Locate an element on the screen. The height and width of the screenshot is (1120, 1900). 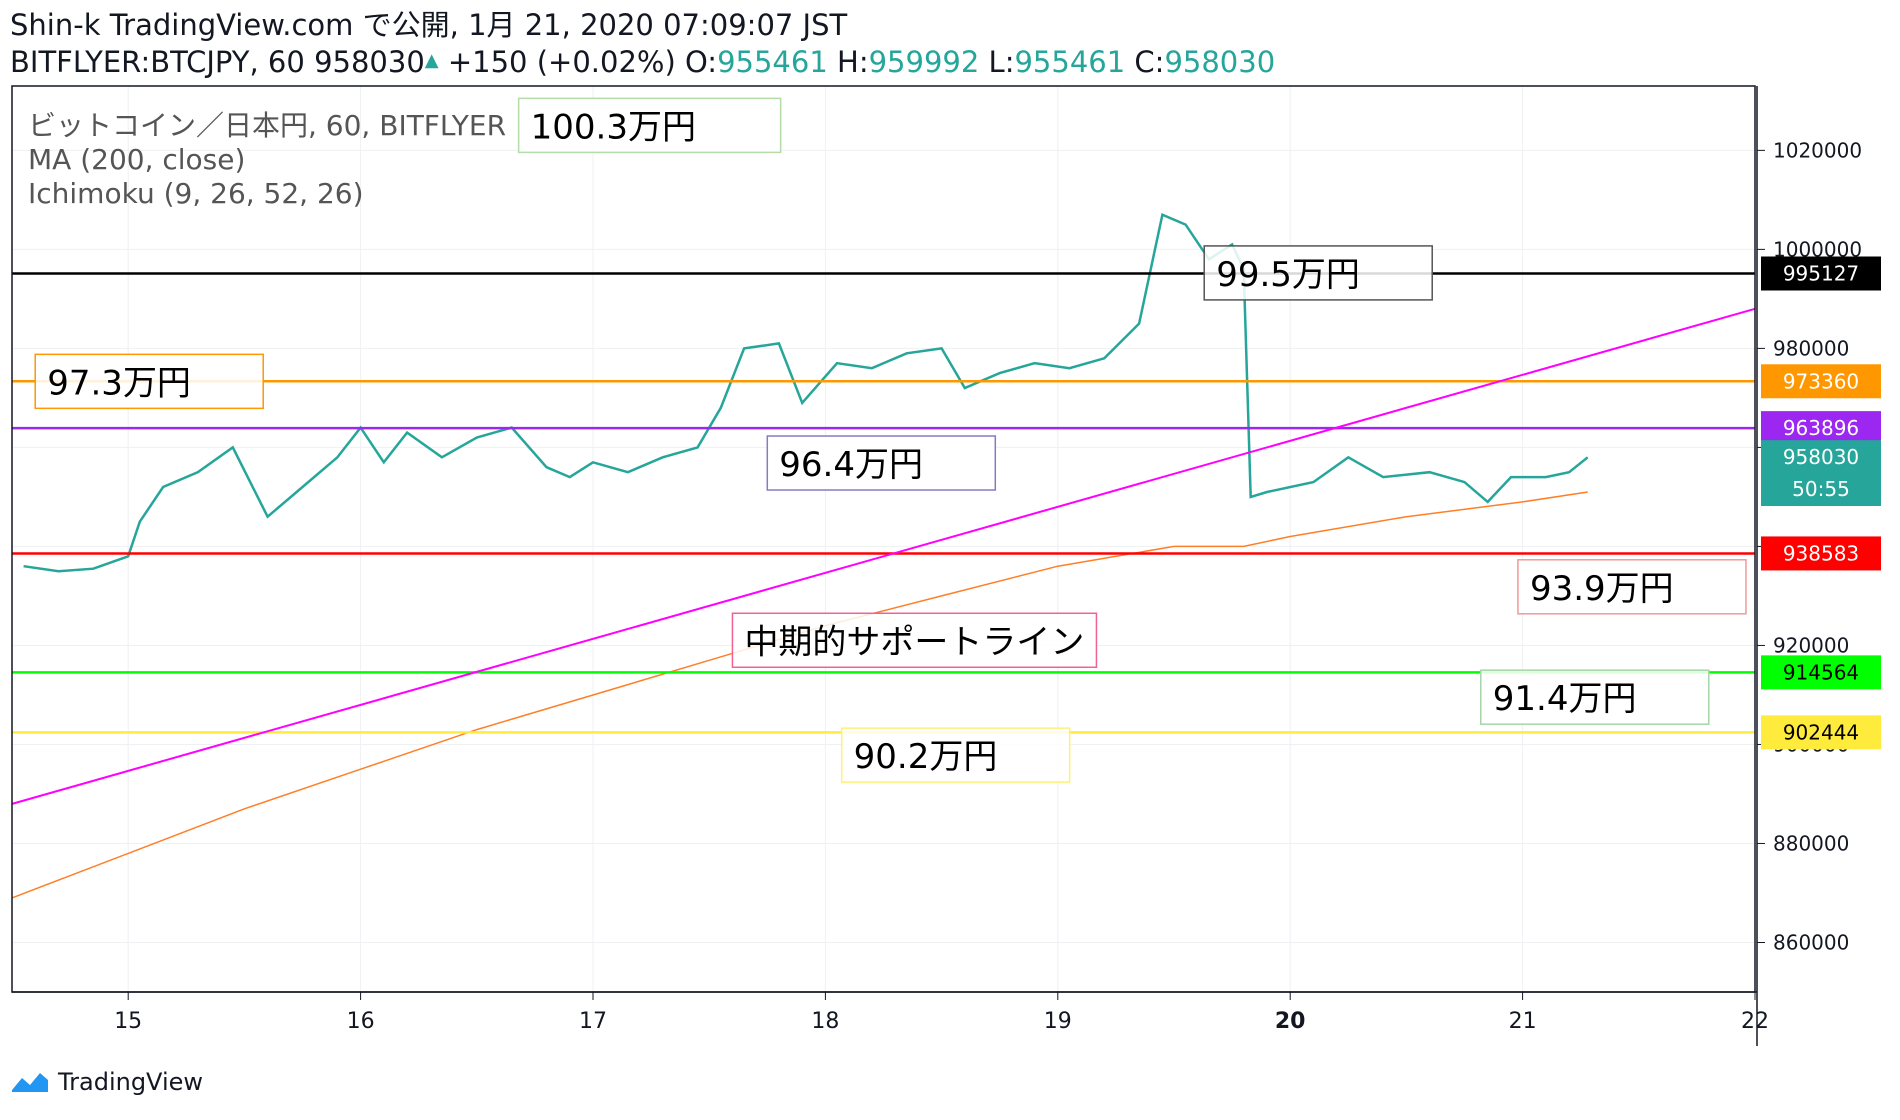
annotation-label: 93.9万円 is located at coordinates (1602, 589).